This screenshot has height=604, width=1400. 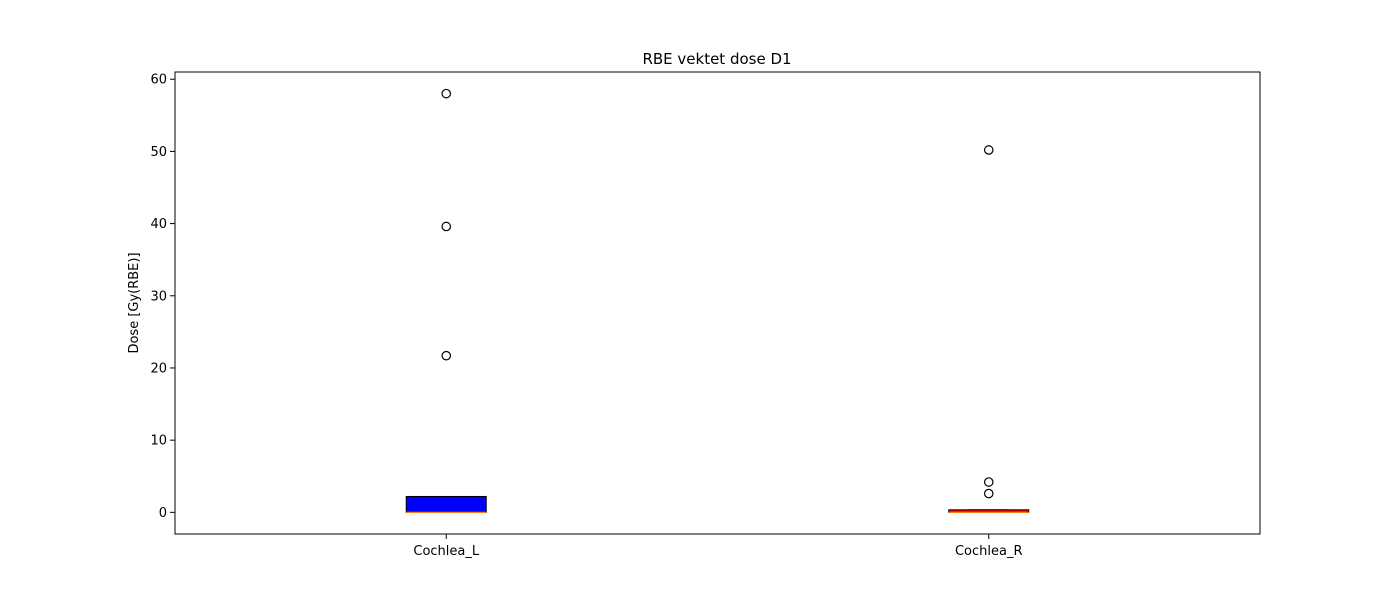 What do you see at coordinates (158, 152) in the screenshot?
I see `y-tick-label: 50` at bounding box center [158, 152].